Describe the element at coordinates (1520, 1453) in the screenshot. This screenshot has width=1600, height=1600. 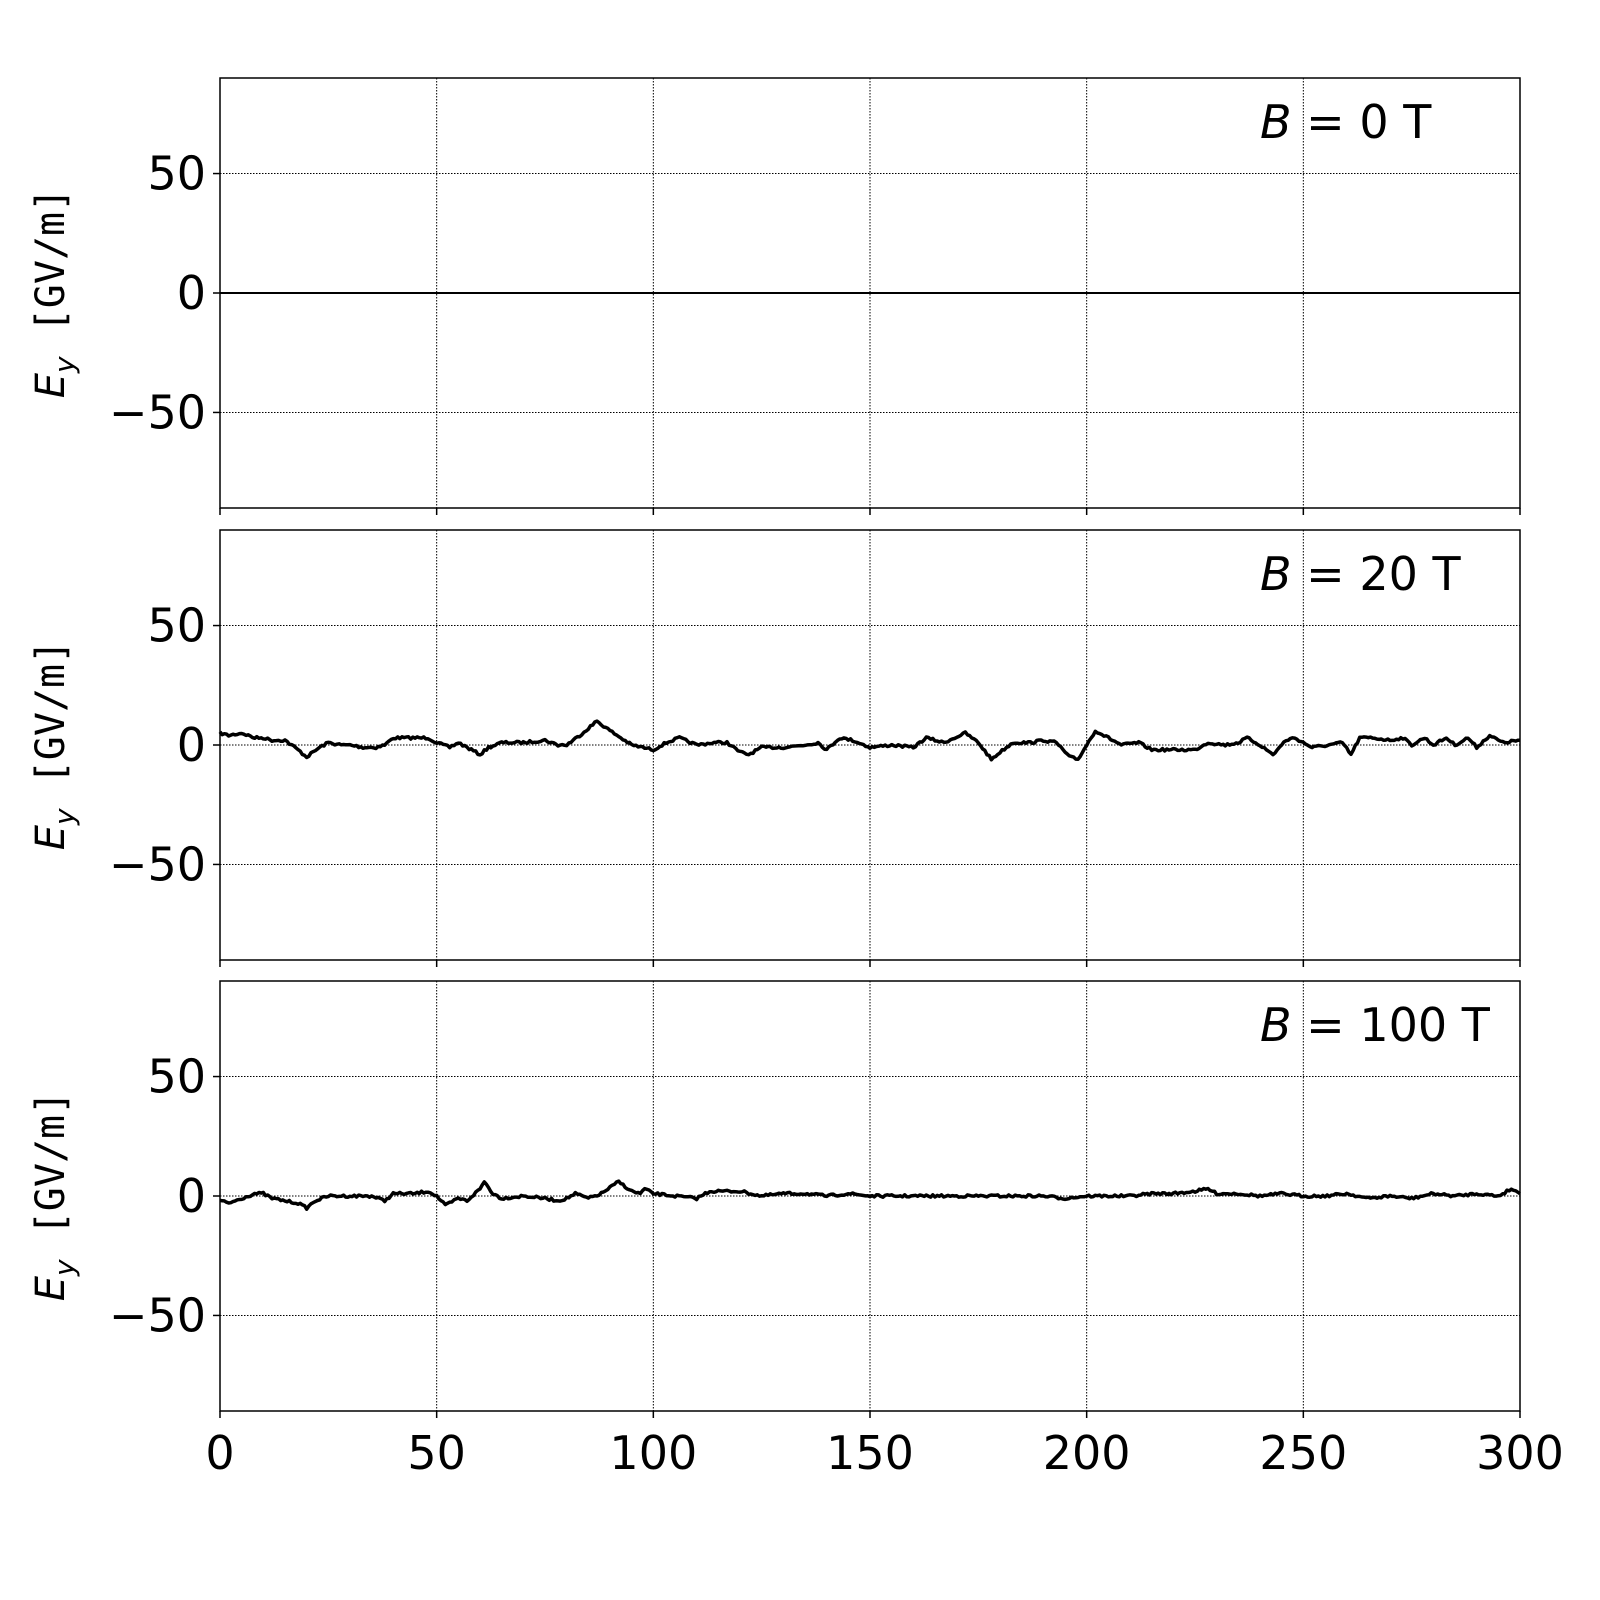
I see `x-tick-label: 300` at that location.